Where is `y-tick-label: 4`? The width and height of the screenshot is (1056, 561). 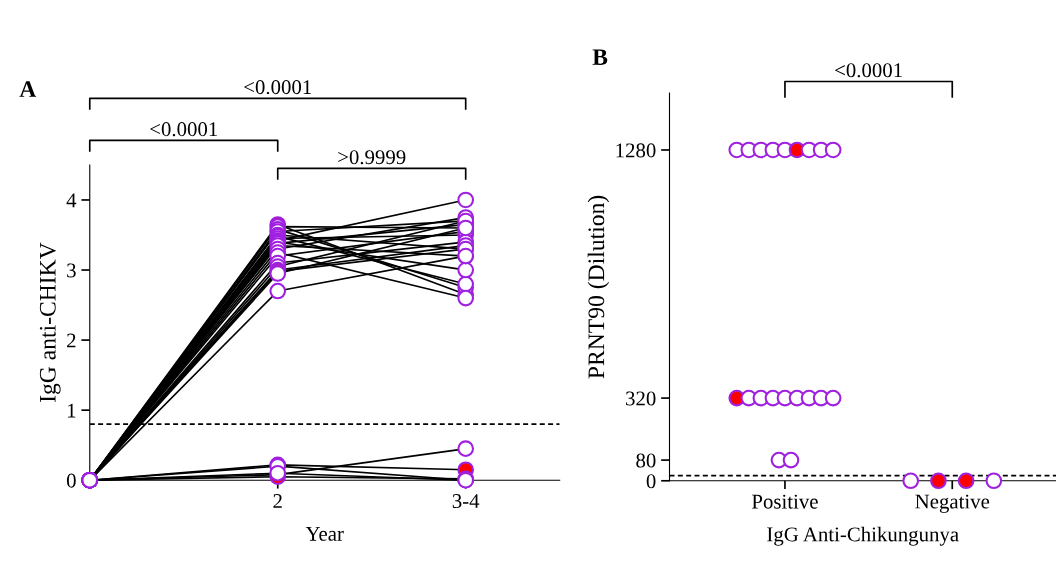 y-tick-label: 4 is located at coordinates (71, 200).